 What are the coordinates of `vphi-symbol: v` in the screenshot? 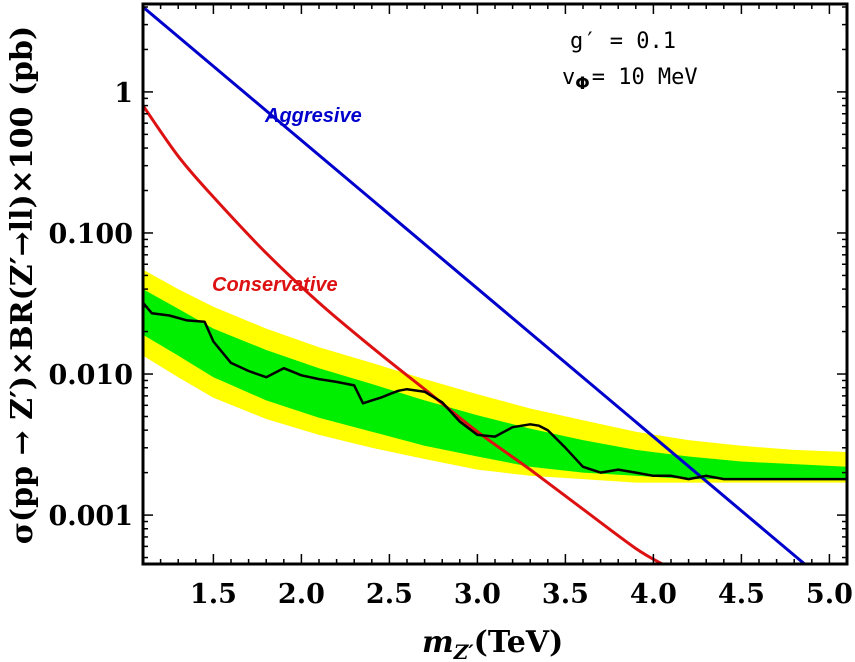 It's located at (568, 77).